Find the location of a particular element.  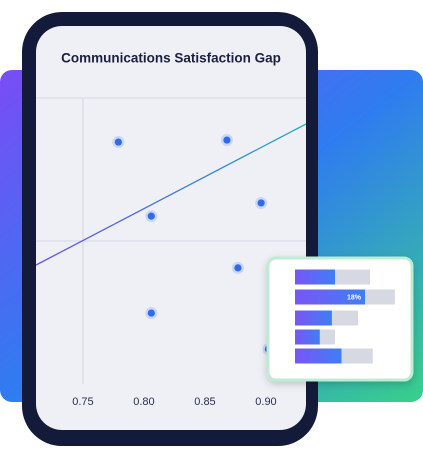

card: 18% is located at coordinates (340, 319).